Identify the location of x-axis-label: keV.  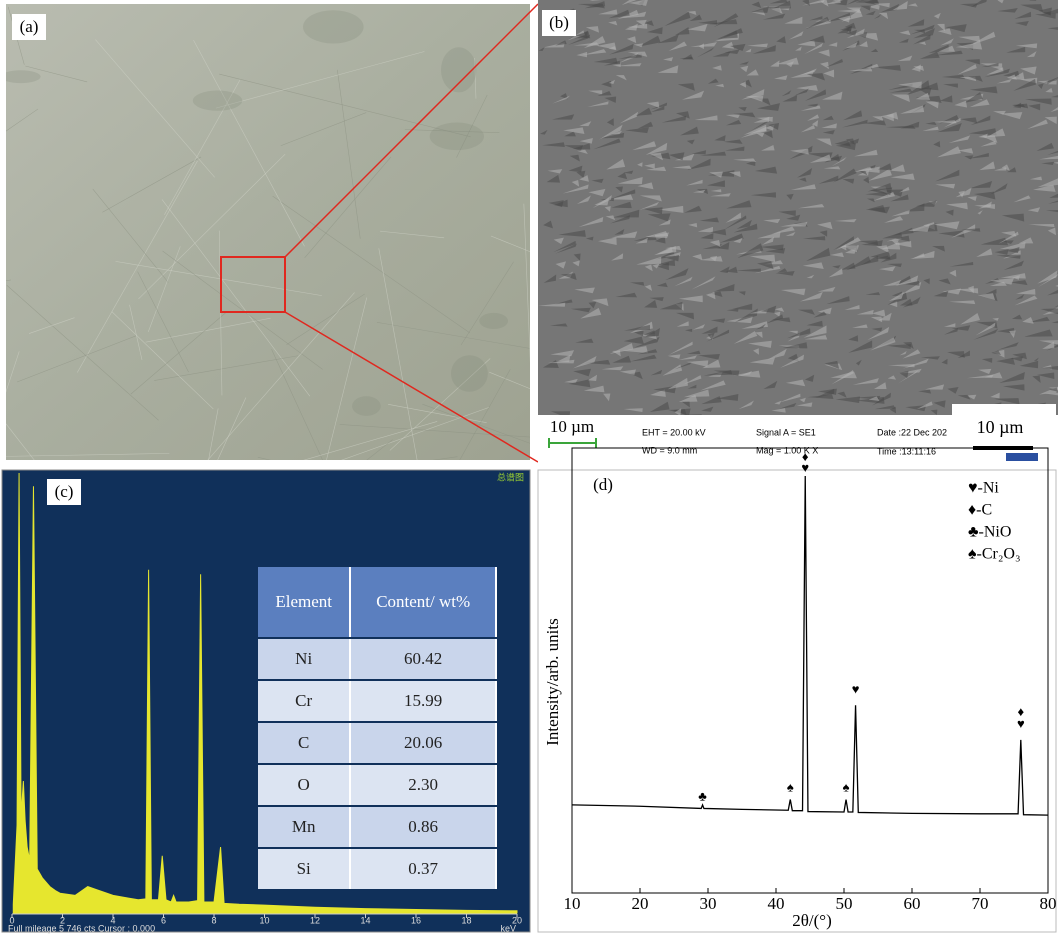
(508, 928).